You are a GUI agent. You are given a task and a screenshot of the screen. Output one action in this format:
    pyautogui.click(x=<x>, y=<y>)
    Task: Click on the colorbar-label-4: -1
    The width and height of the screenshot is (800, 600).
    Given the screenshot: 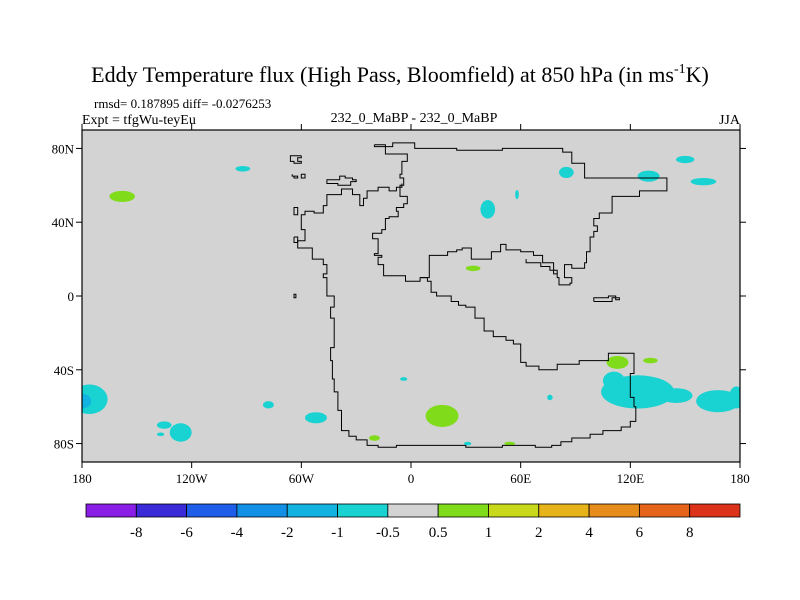 What is the action you would take?
    pyautogui.click(x=337, y=533)
    